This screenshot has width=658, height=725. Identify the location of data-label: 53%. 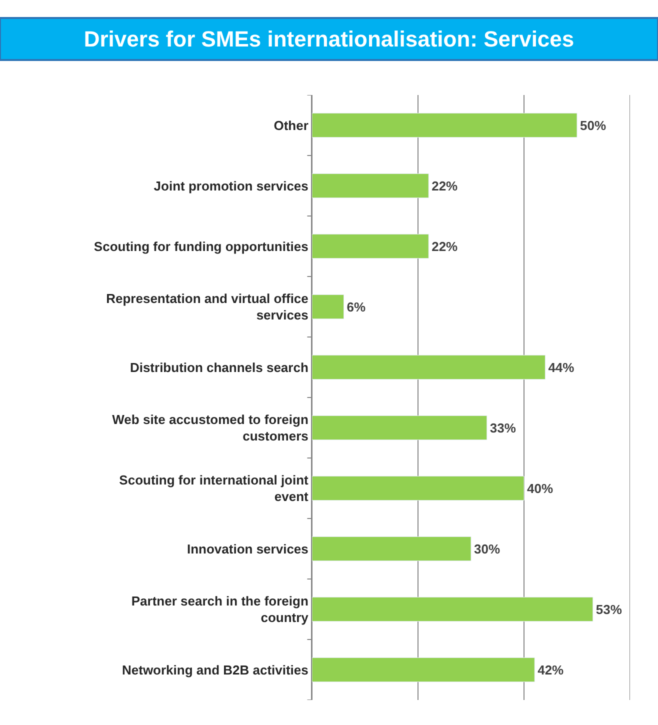
(609, 609).